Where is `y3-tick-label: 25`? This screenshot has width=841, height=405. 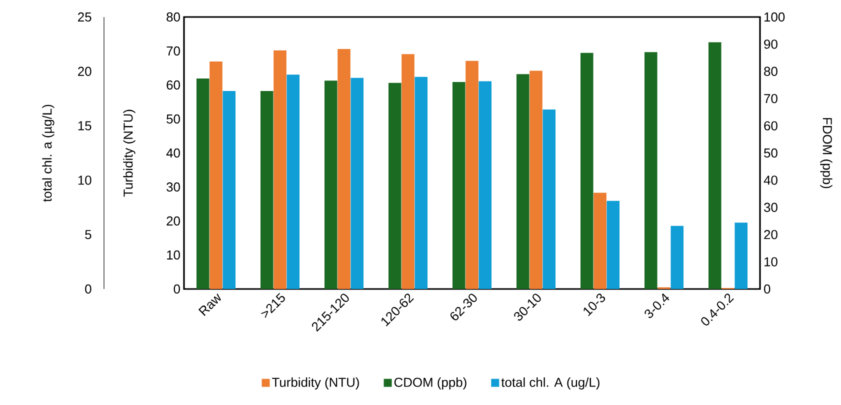 y3-tick-label: 25 is located at coordinates (85, 17).